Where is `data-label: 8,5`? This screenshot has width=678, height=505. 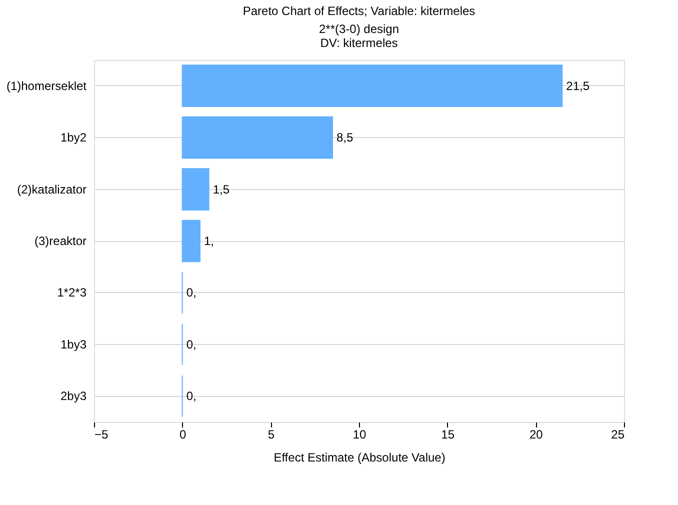
data-label: 8,5 is located at coordinates (345, 137).